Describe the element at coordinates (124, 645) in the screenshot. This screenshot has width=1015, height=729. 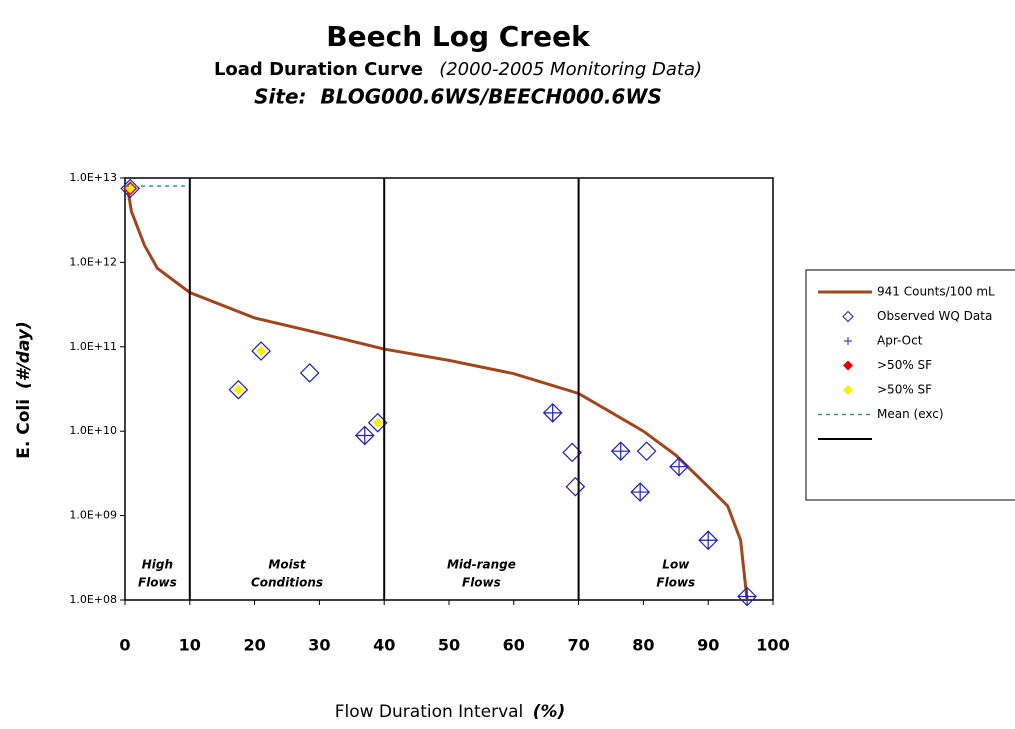
I see `x-tick-label: 0` at that location.